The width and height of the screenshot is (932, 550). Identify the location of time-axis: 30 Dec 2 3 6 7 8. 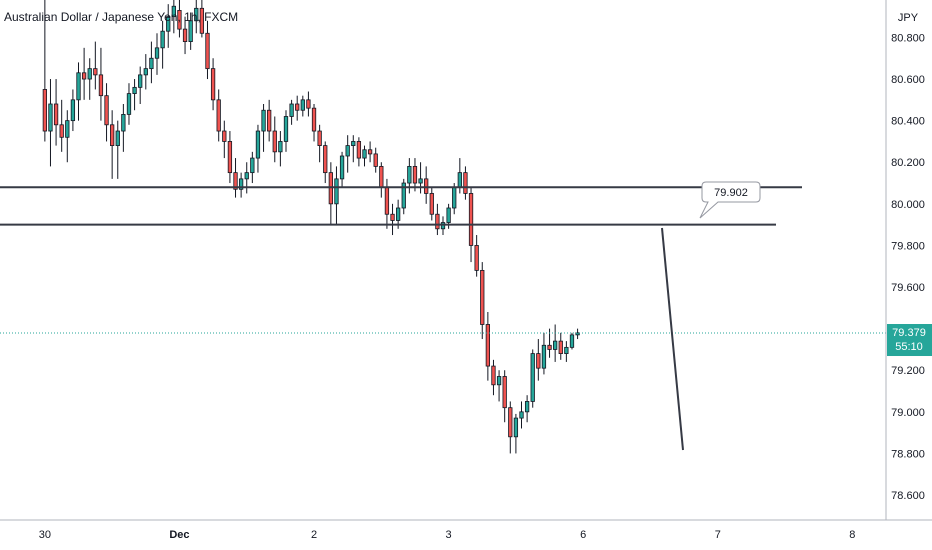
(466, 534).